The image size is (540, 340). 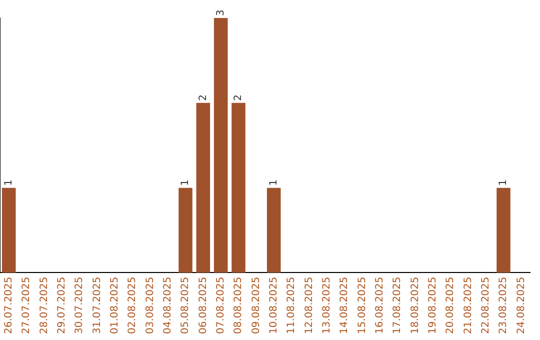 What do you see at coordinates (344, 305) in the screenshot?
I see `x-tick-label: 14.08.2025` at bounding box center [344, 305].